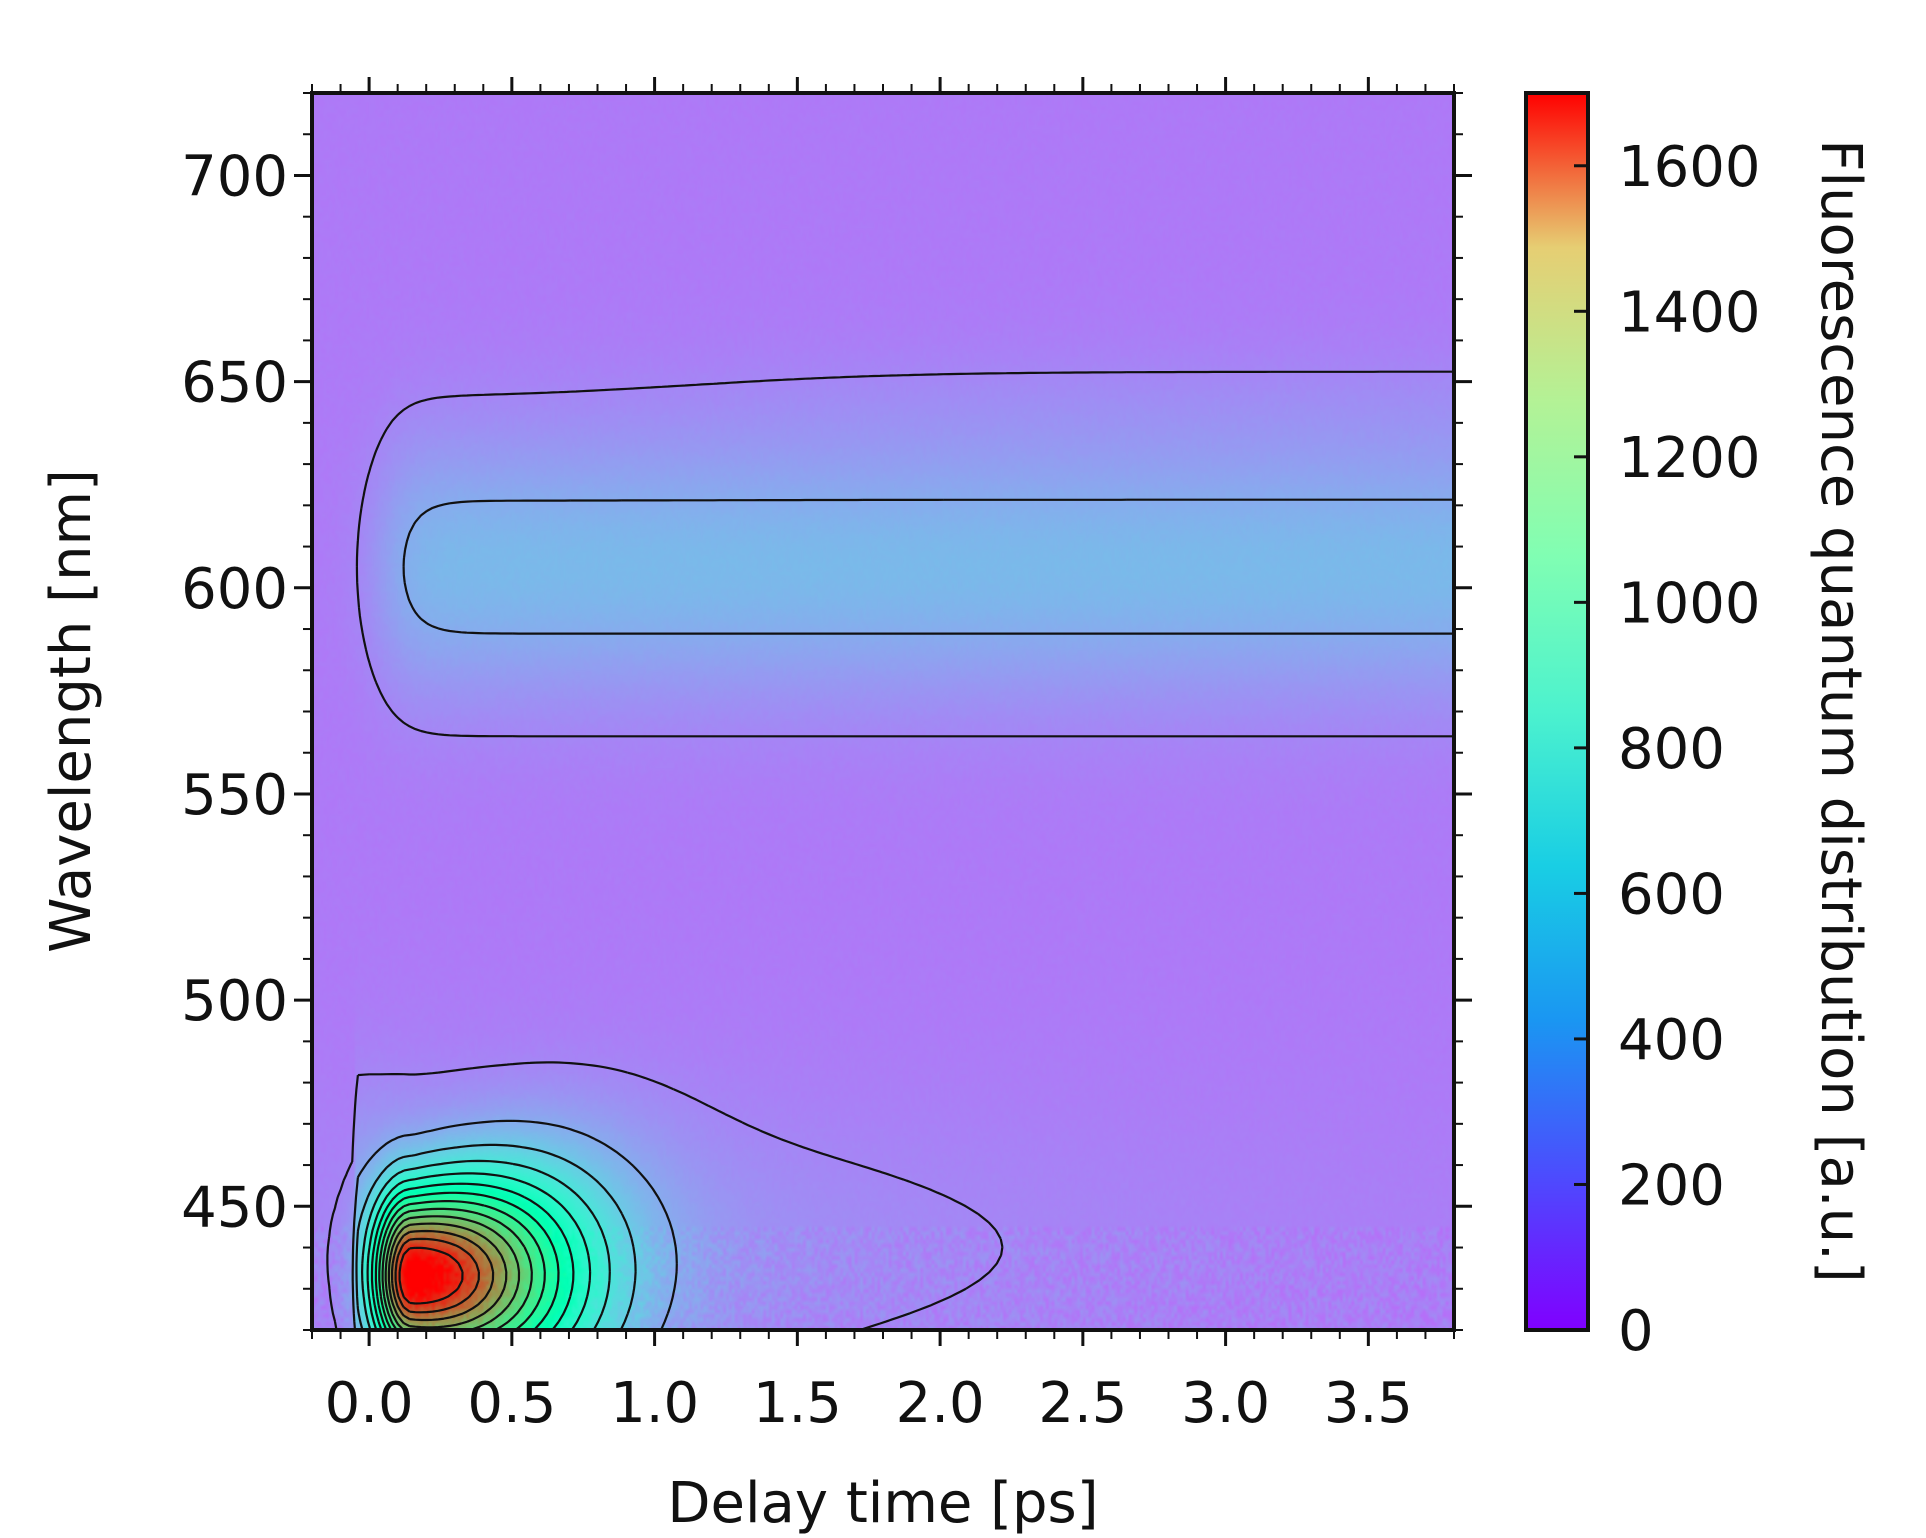 This screenshot has height=1538, width=1926. What do you see at coordinates (369, 1403) in the screenshot?
I see `x-tick-label: 0.0` at bounding box center [369, 1403].